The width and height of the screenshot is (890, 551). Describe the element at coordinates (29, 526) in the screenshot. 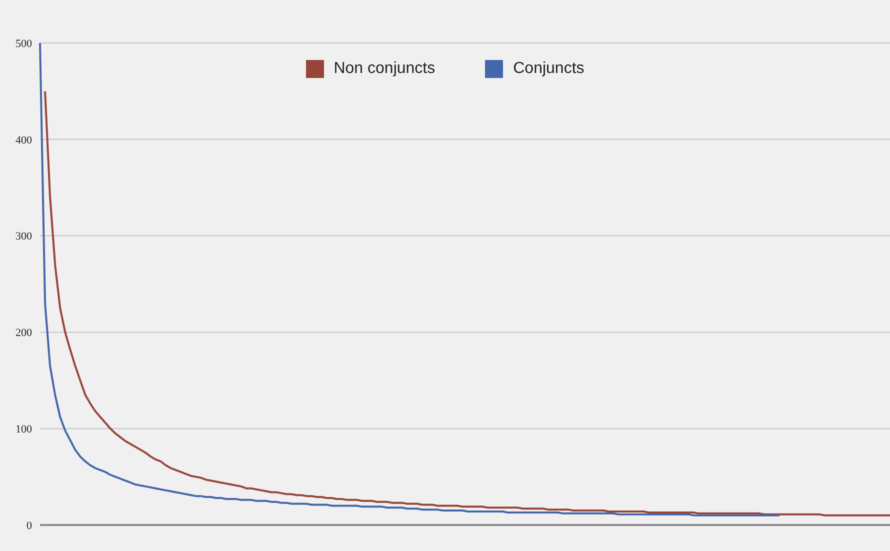

I see `y-tick-label: 0` at that location.